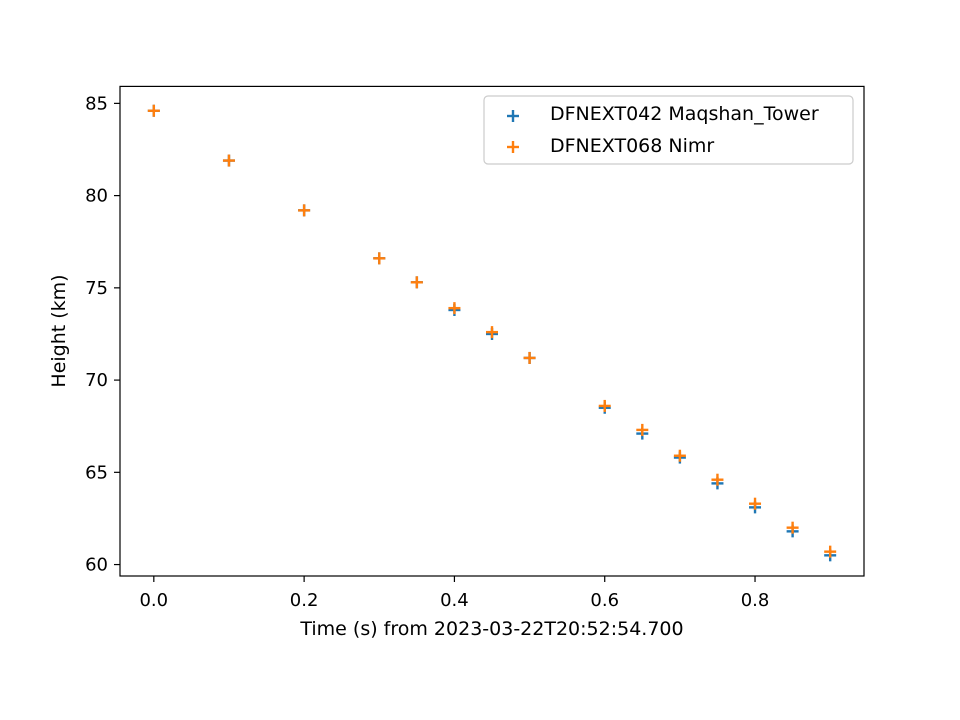 The width and height of the screenshot is (960, 720). What do you see at coordinates (632, 146) in the screenshot?
I see `legend-label-nimr: DFNEXT068 Nimr` at bounding box center [632, 146].